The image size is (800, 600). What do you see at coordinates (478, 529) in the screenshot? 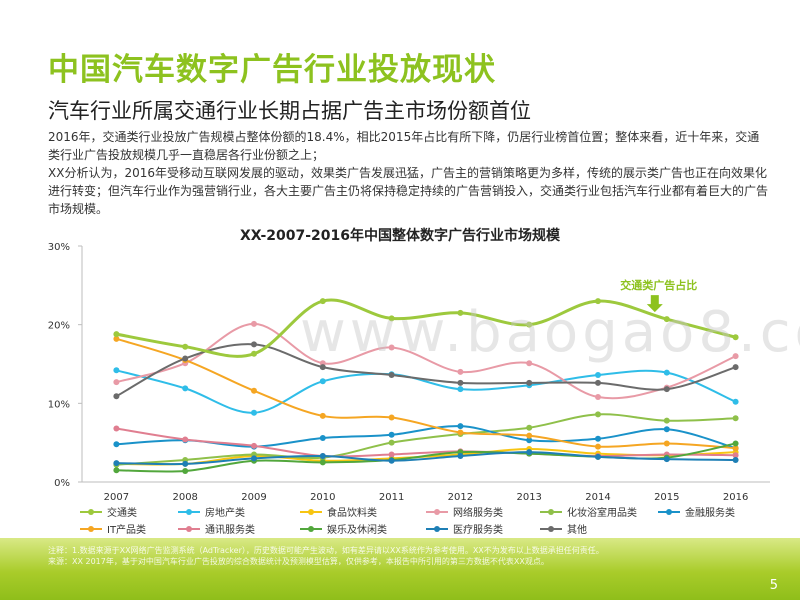
I see `legend-label: 医疗服务类` at bounding box center [478, 529].